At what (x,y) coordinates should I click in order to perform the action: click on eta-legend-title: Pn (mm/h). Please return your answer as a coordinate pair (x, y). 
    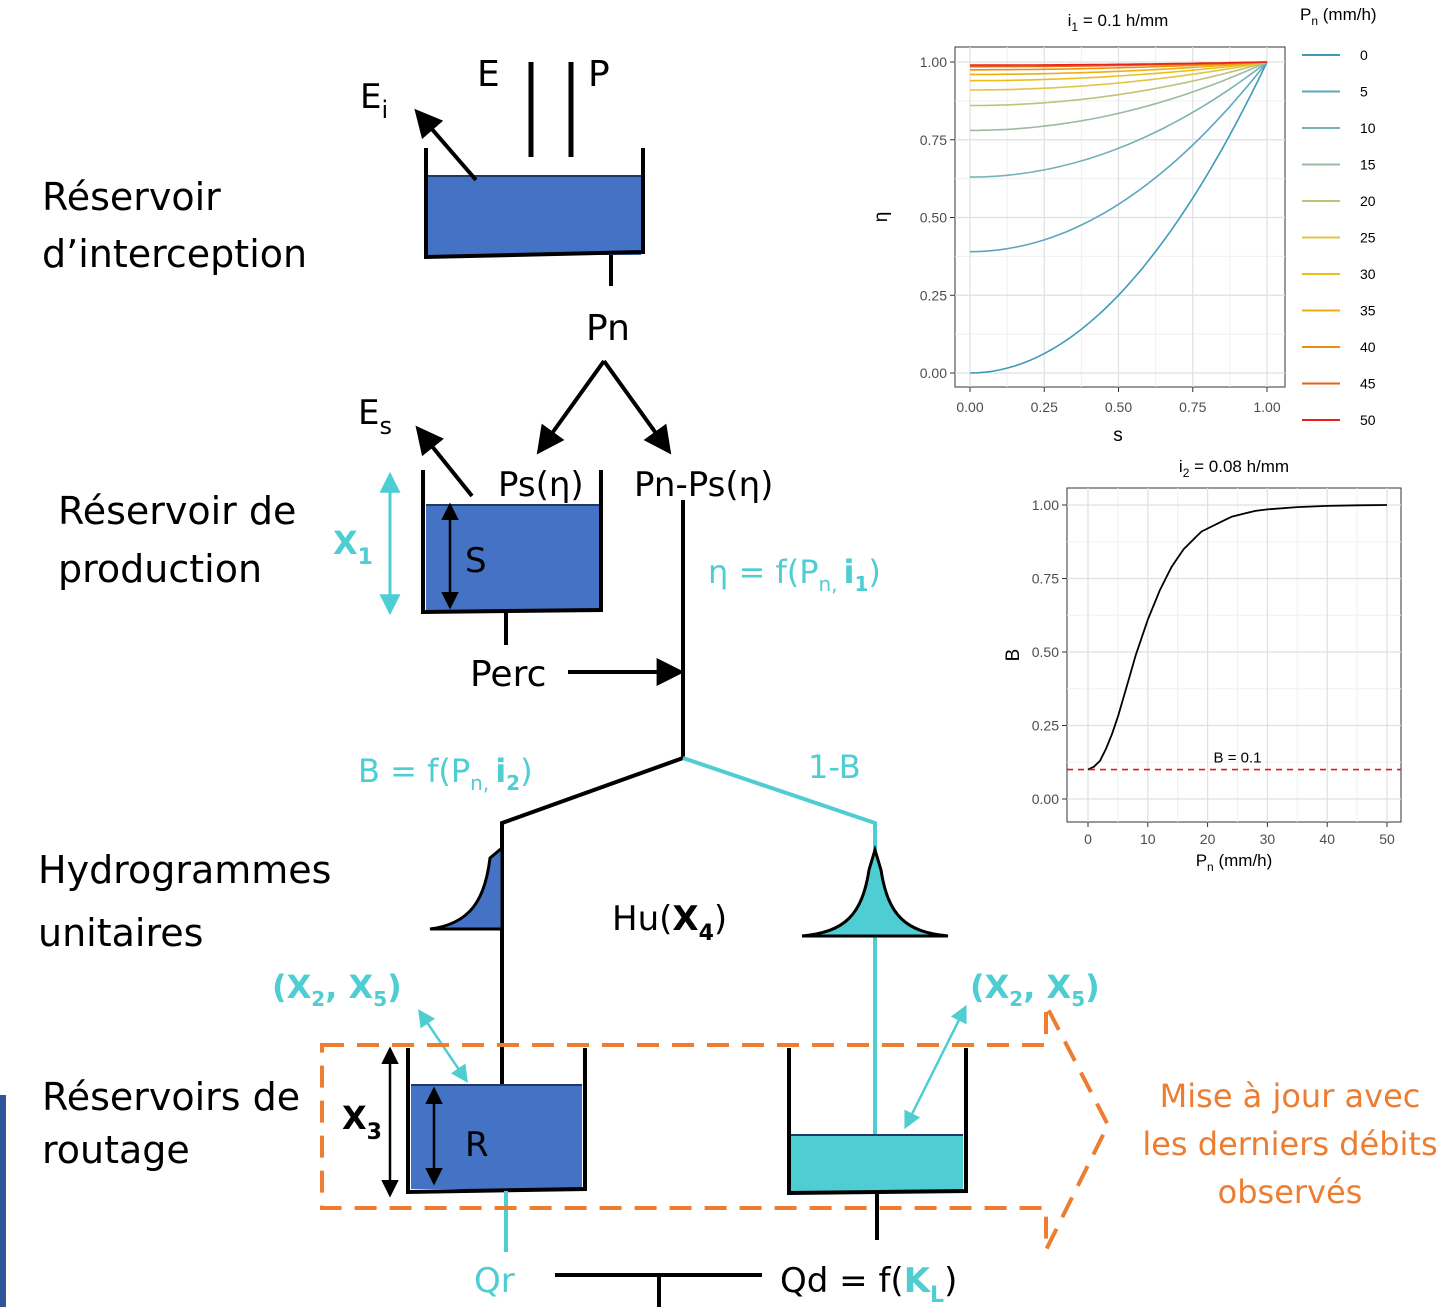
    Looking at the image, I should click on (1338, 16).